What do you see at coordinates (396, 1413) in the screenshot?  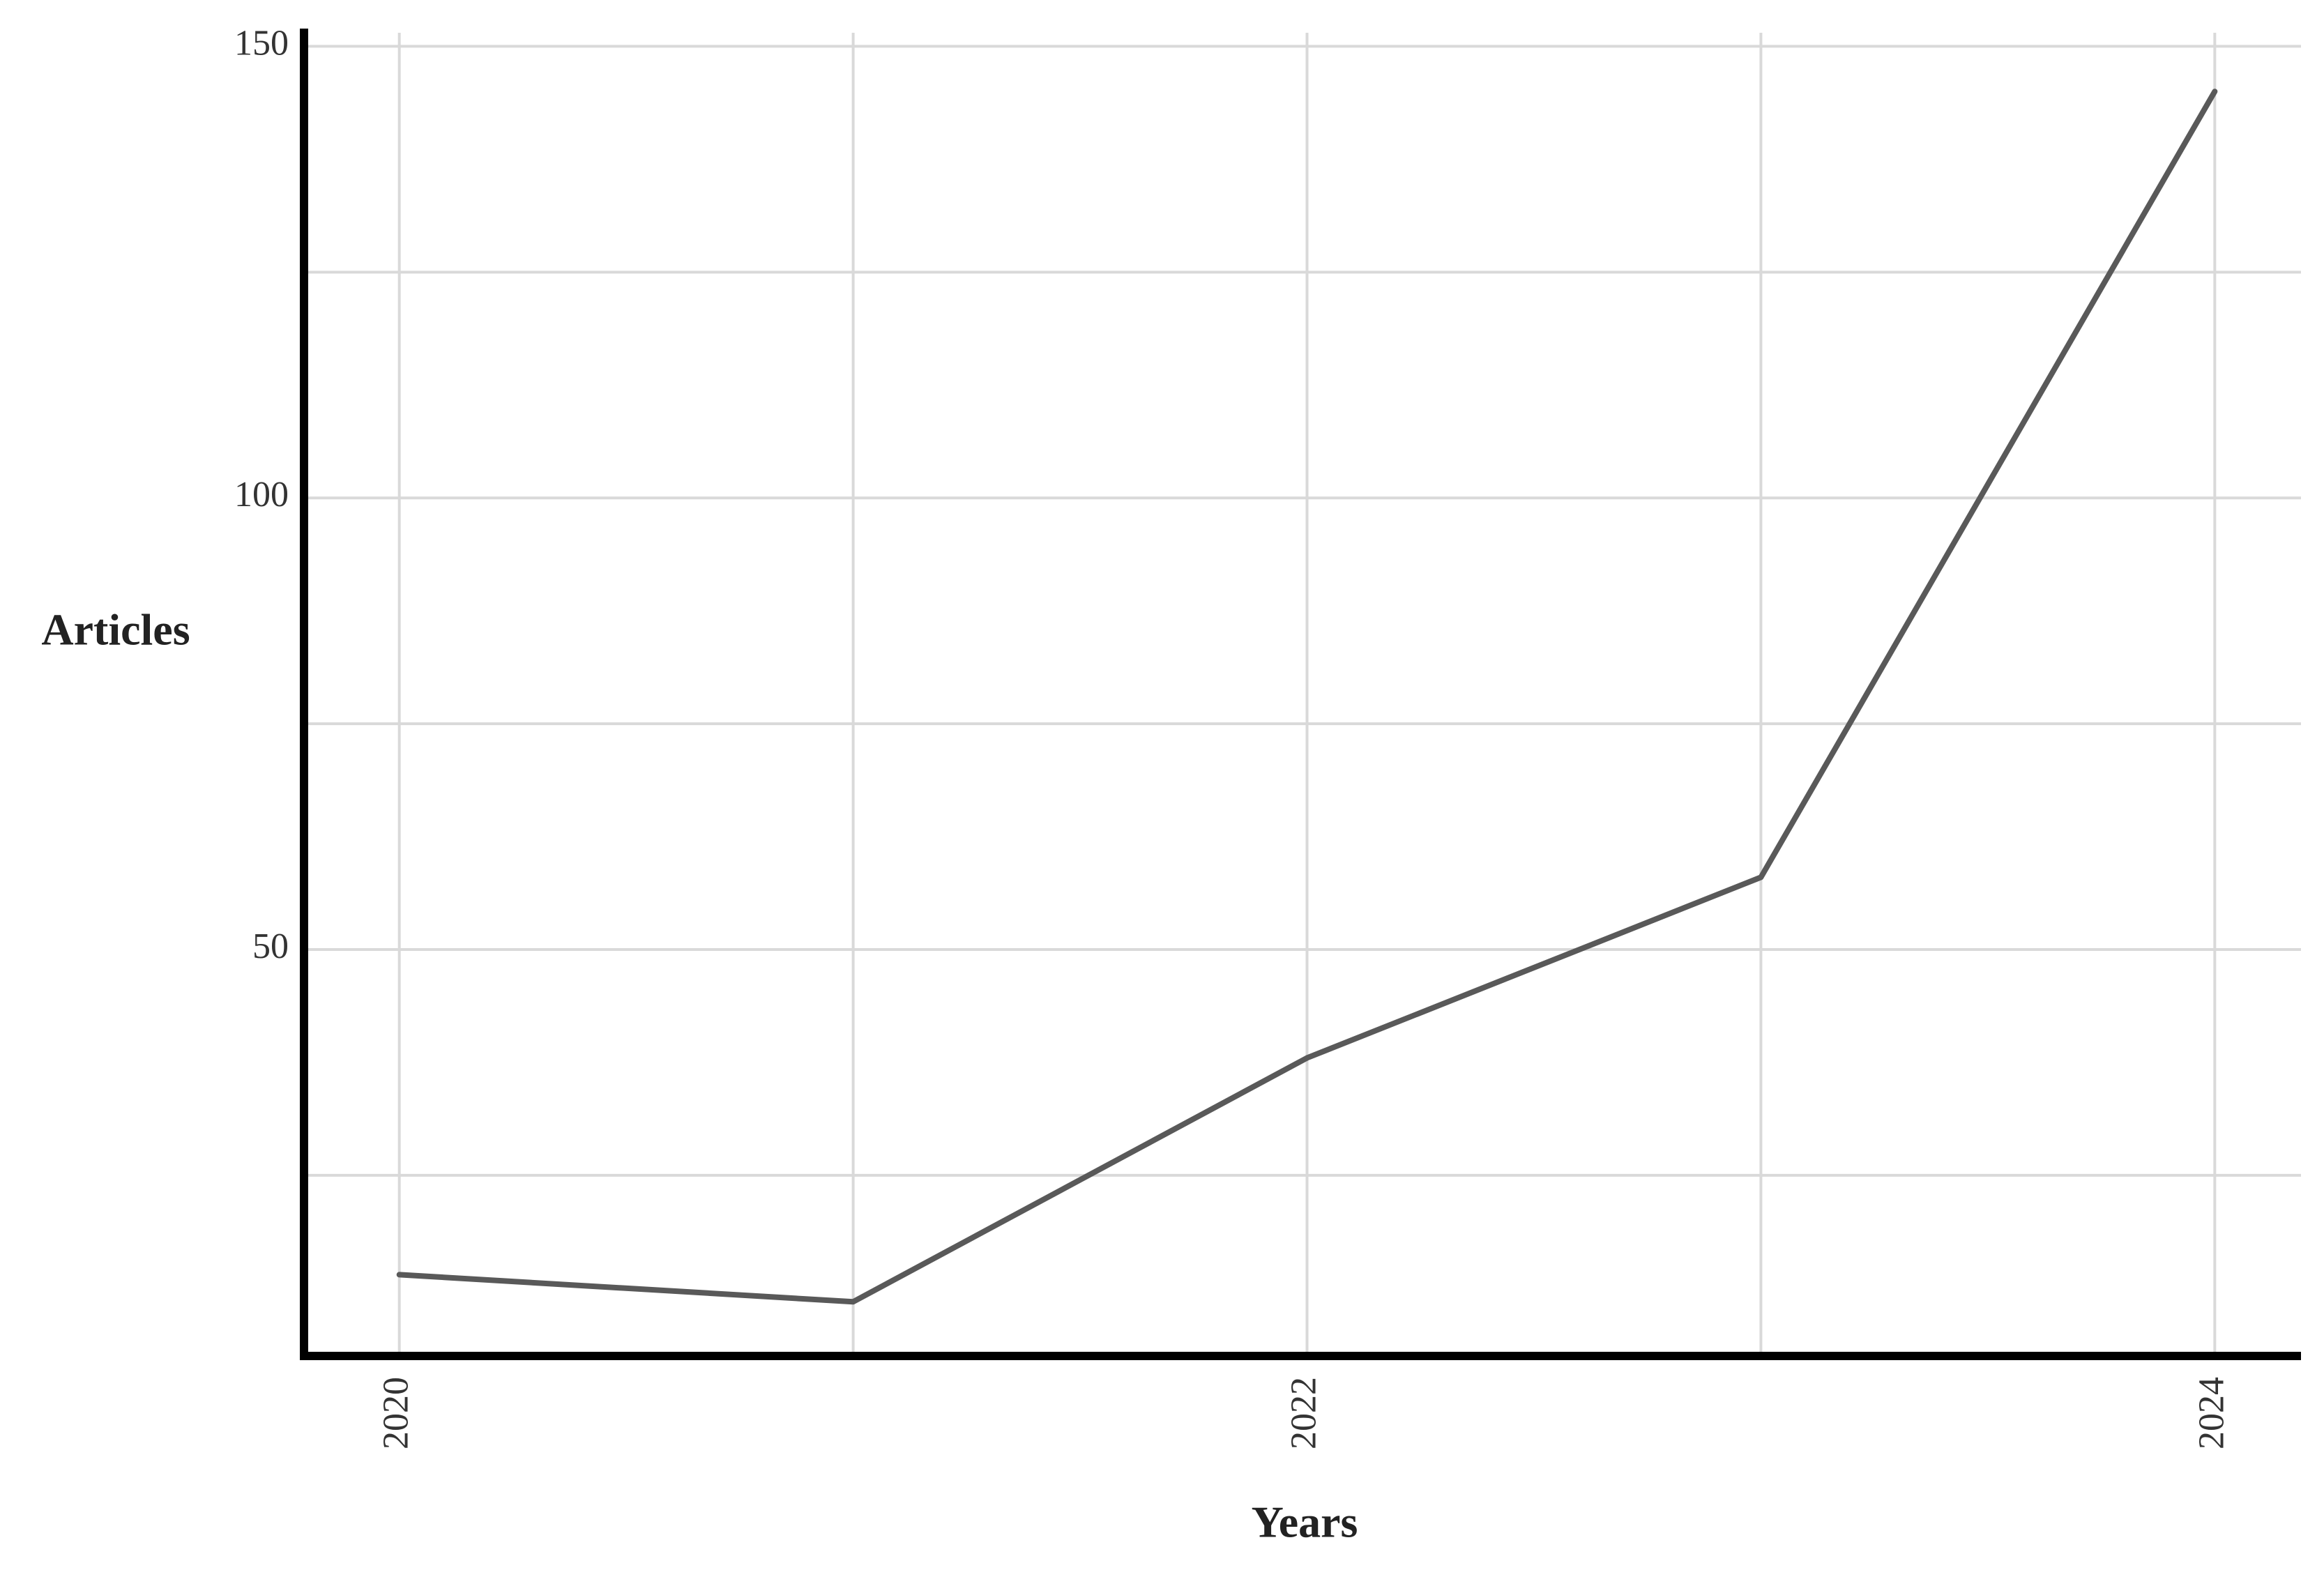 I see `x-tick-label: 2020` at bounding box center [396, 1413].